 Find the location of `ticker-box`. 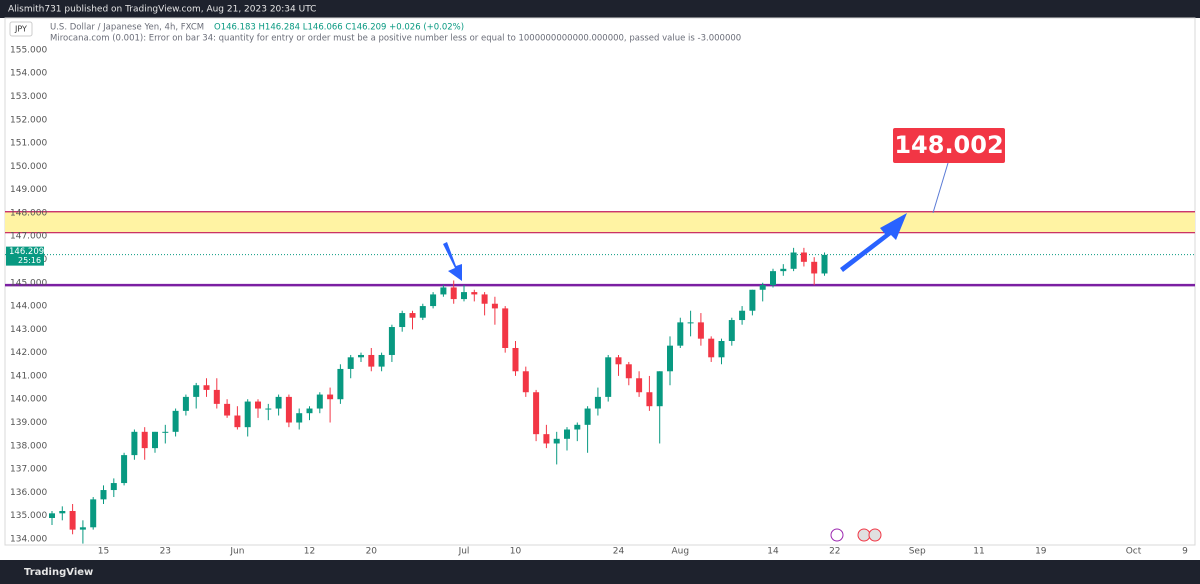

ticker-box is located at coordinates (21, 29).